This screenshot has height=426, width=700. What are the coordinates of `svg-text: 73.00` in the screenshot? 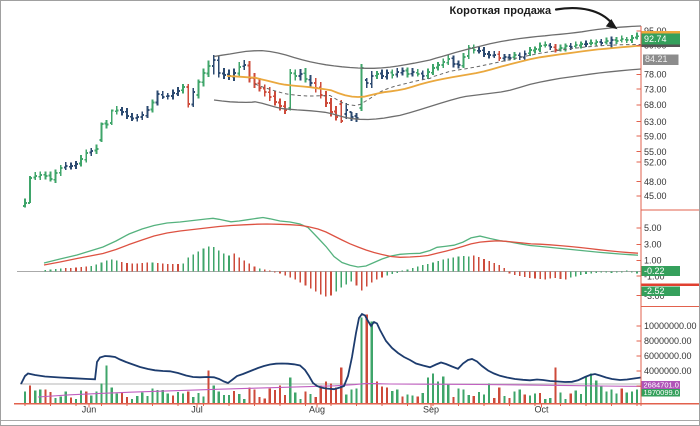 It's located at (655, 89).